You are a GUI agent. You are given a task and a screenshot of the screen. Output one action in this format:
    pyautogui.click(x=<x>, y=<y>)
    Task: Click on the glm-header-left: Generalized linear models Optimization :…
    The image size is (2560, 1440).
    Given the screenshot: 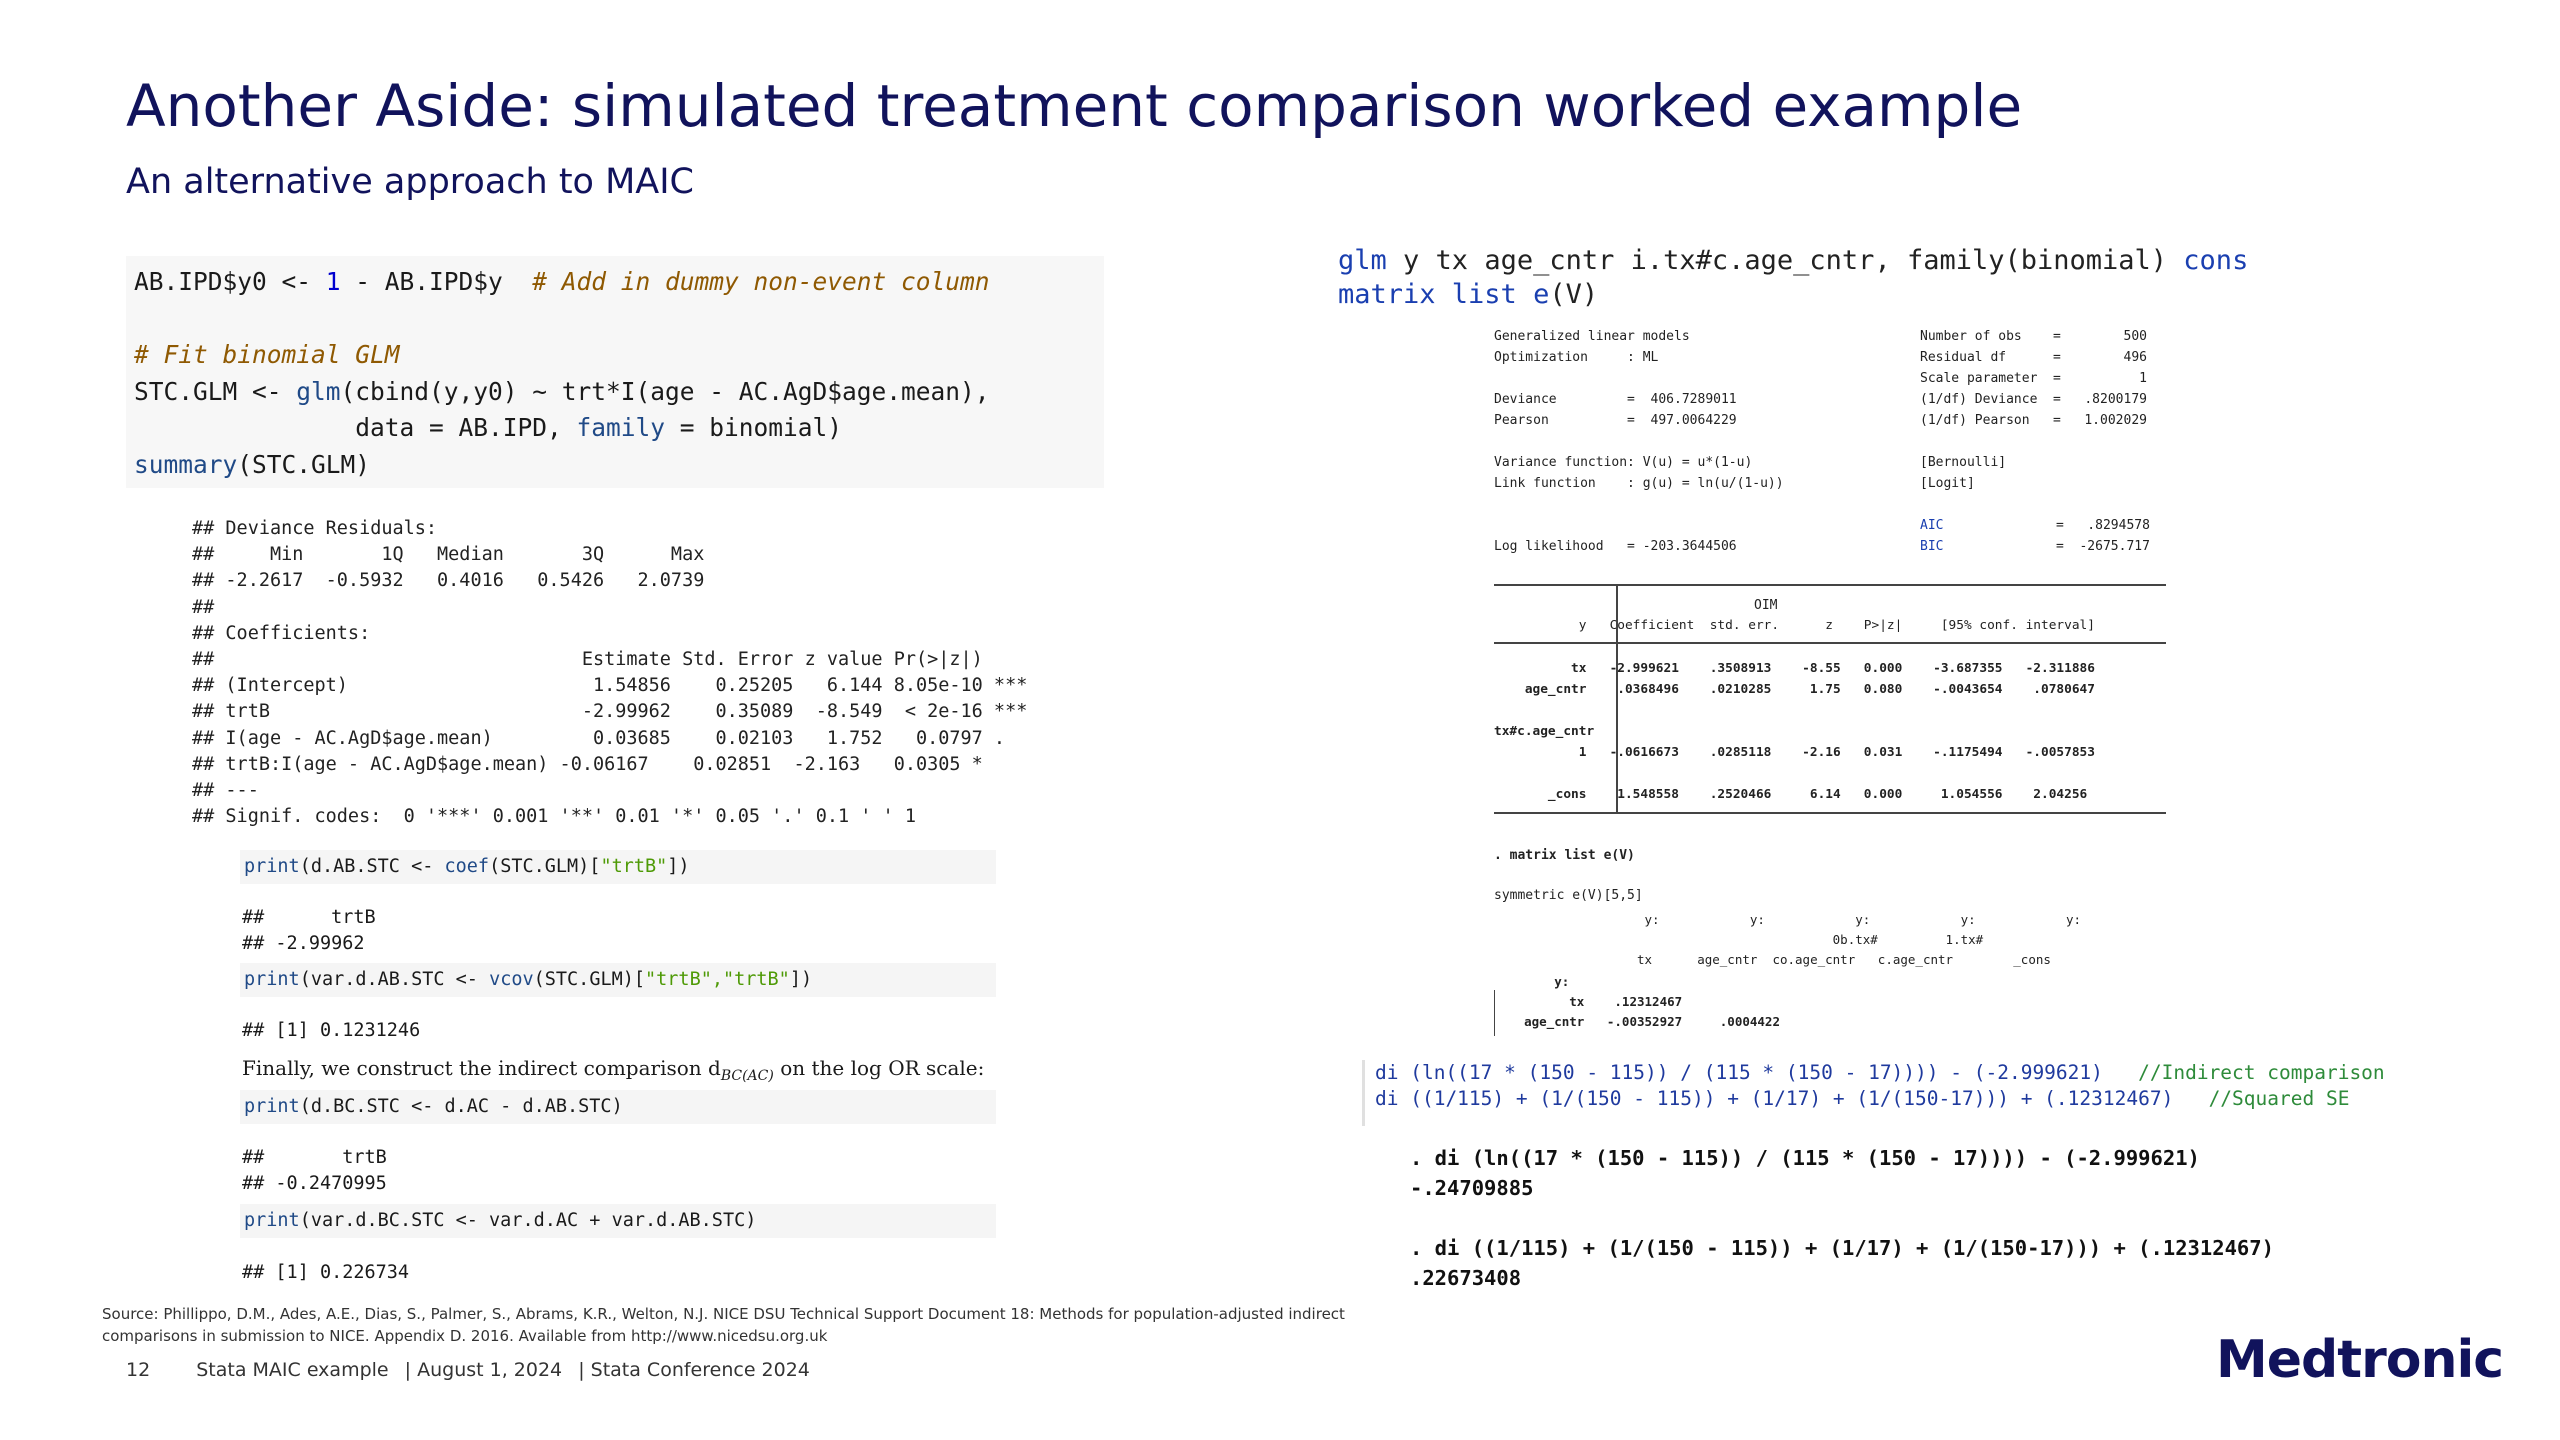 What is the action you would take?
    pyautogui.click(x=1639, y=441)
    